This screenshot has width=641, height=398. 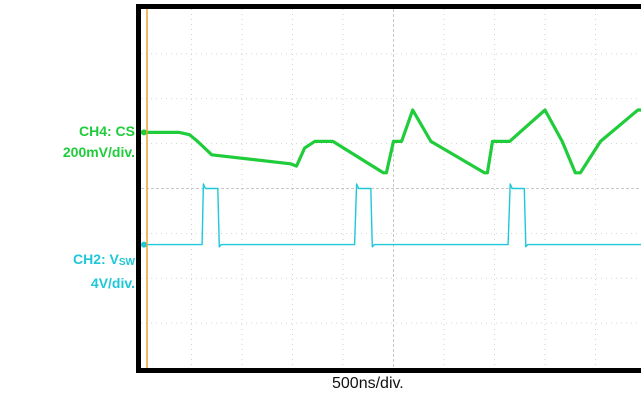 I want to click on ch2-channel-label: CH2: VSW 4V/div., so click(x=104, y=271).